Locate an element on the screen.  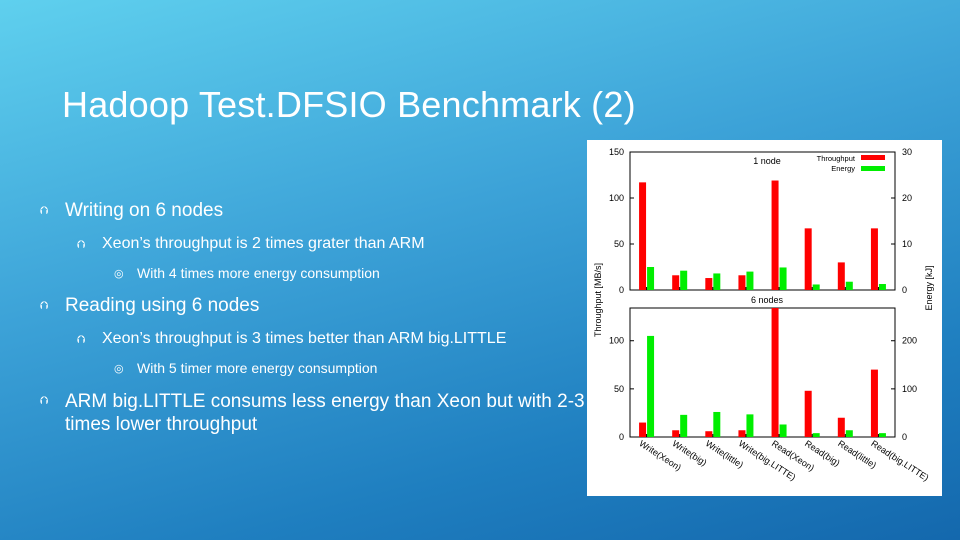
y-left-tick-label: 150 is located at coordinates (616, 152).